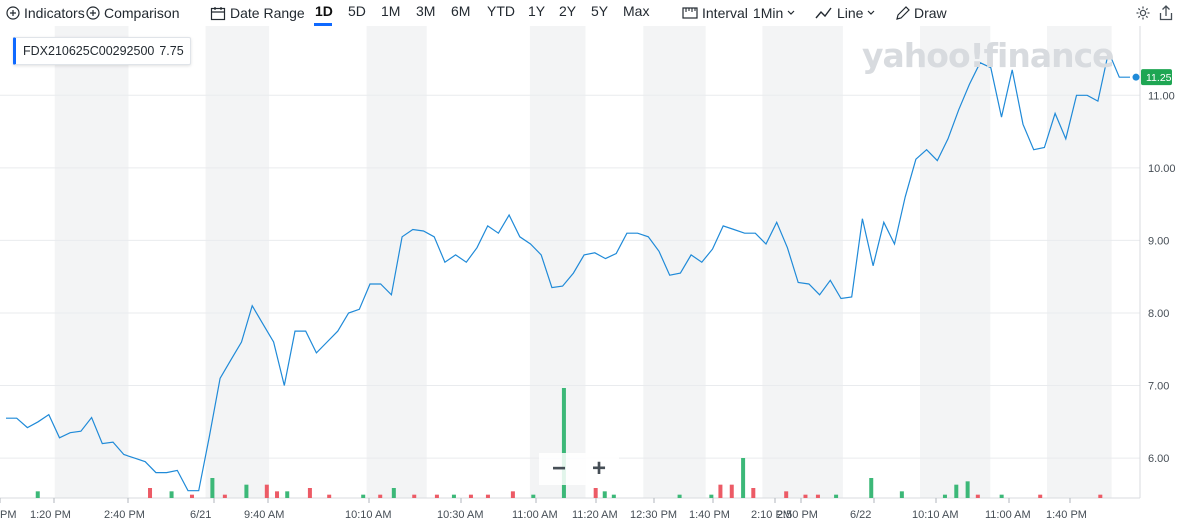  Describe the element at coordinates (8, 515) in the screenshot. I see `x-tick-label: PM` at that location.